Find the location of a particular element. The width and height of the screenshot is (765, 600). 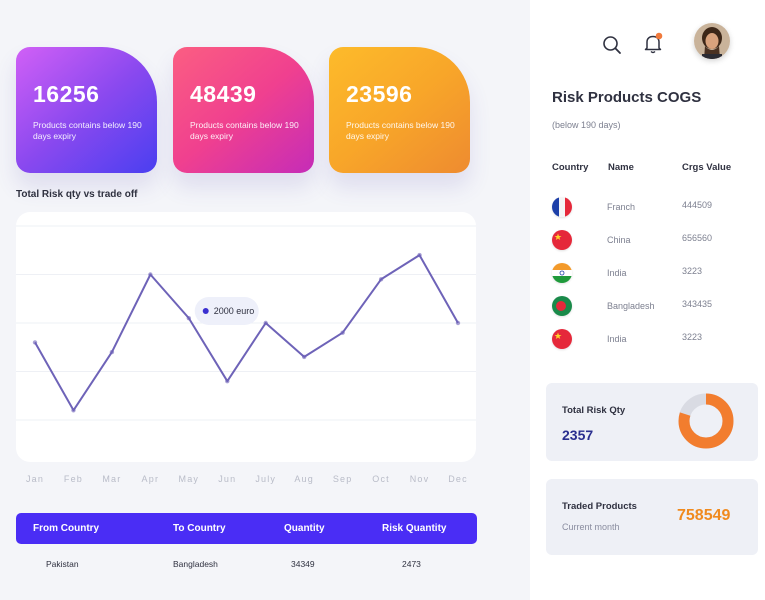

country-value: 343435 is located at coordinates (697, 304).